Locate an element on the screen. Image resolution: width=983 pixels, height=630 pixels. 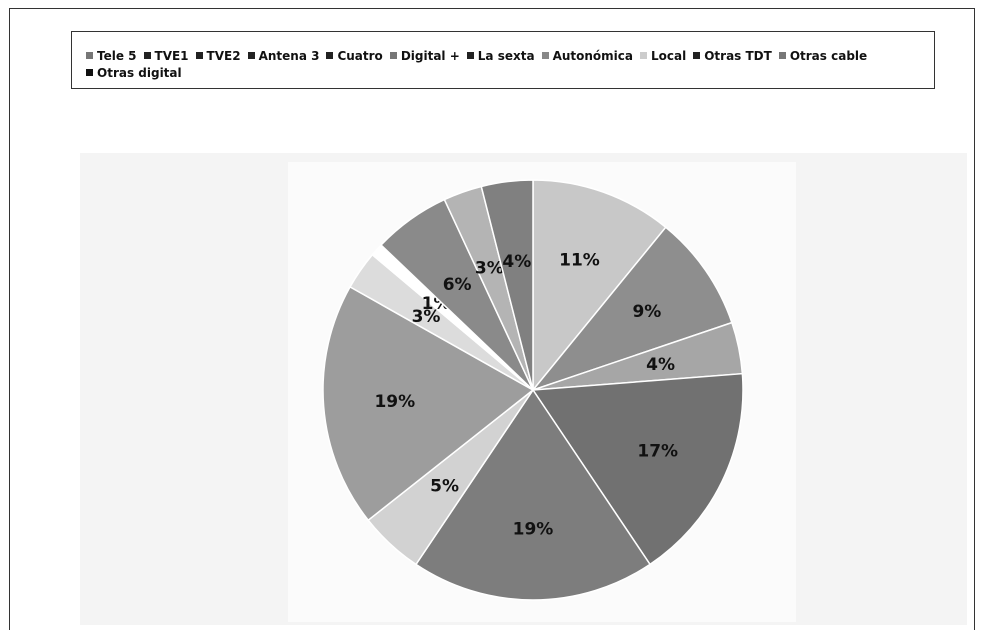
legend-item: Autonómica is located at coordinates (587, 56).